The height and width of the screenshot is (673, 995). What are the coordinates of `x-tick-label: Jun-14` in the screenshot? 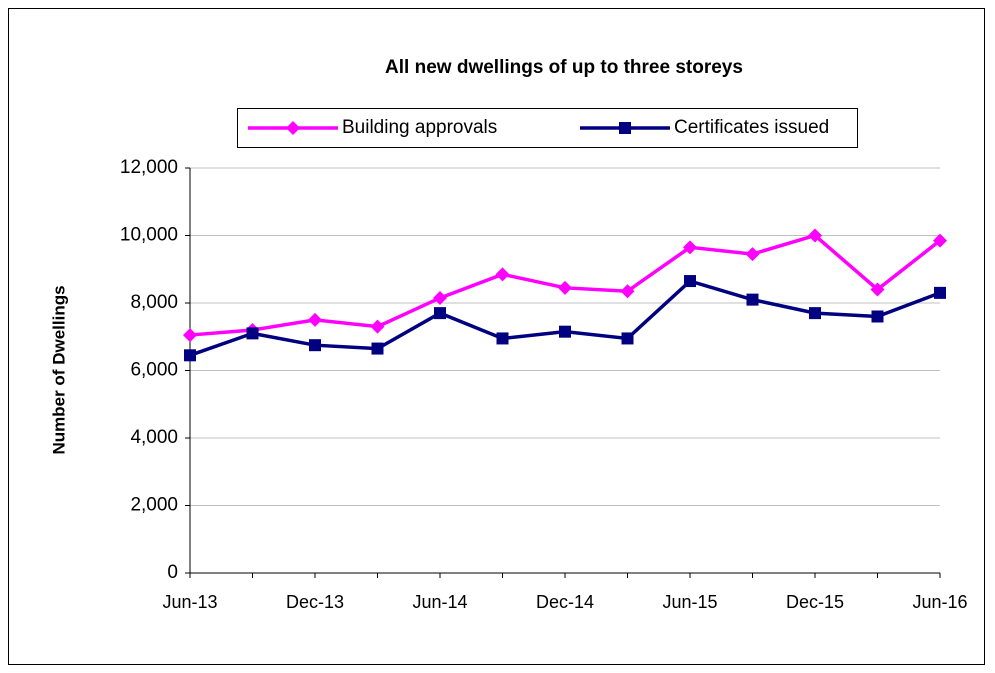 It's located at (439, 602).